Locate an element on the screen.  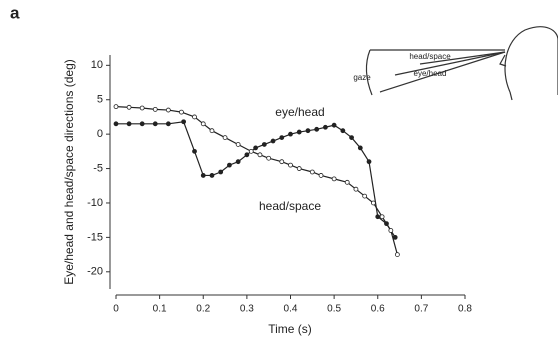
panel-label: a is located at coordinates (15, 12).